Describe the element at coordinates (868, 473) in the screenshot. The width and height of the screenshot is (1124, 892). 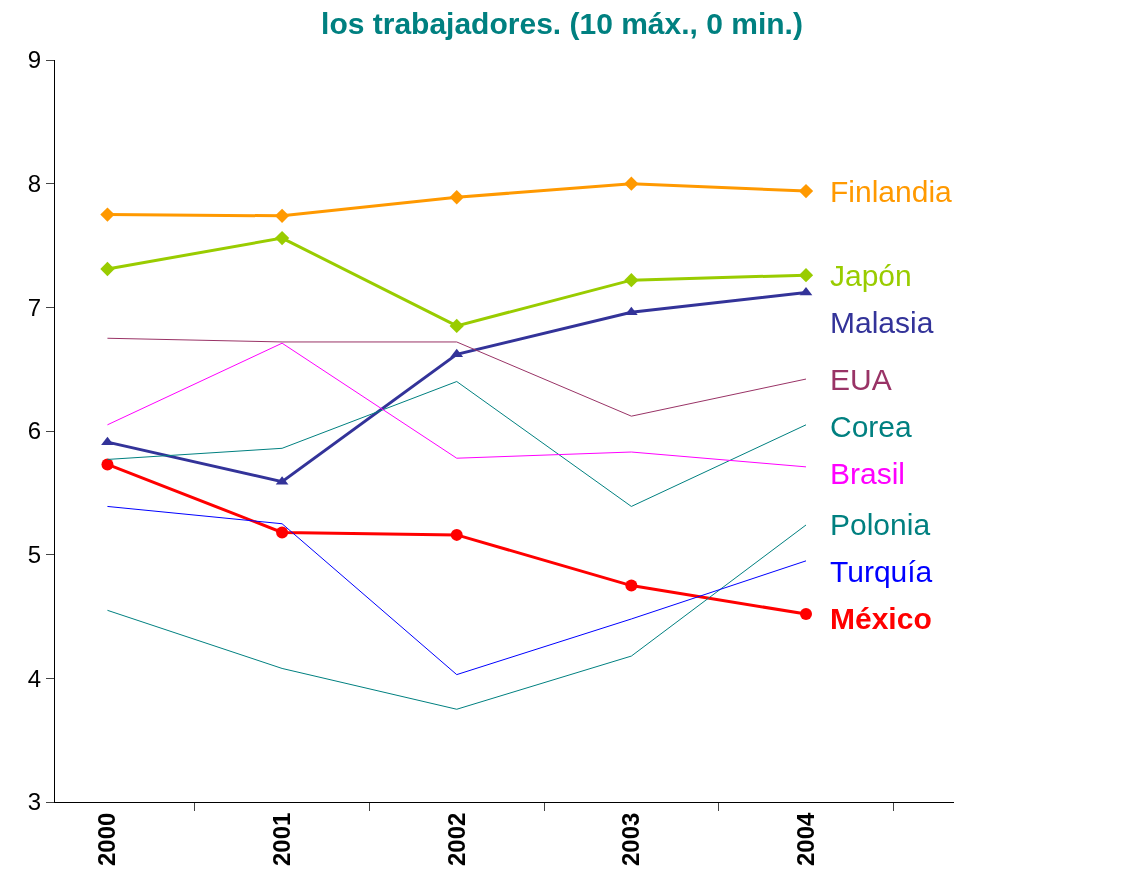
I see `series-label: Brasil` at that location.